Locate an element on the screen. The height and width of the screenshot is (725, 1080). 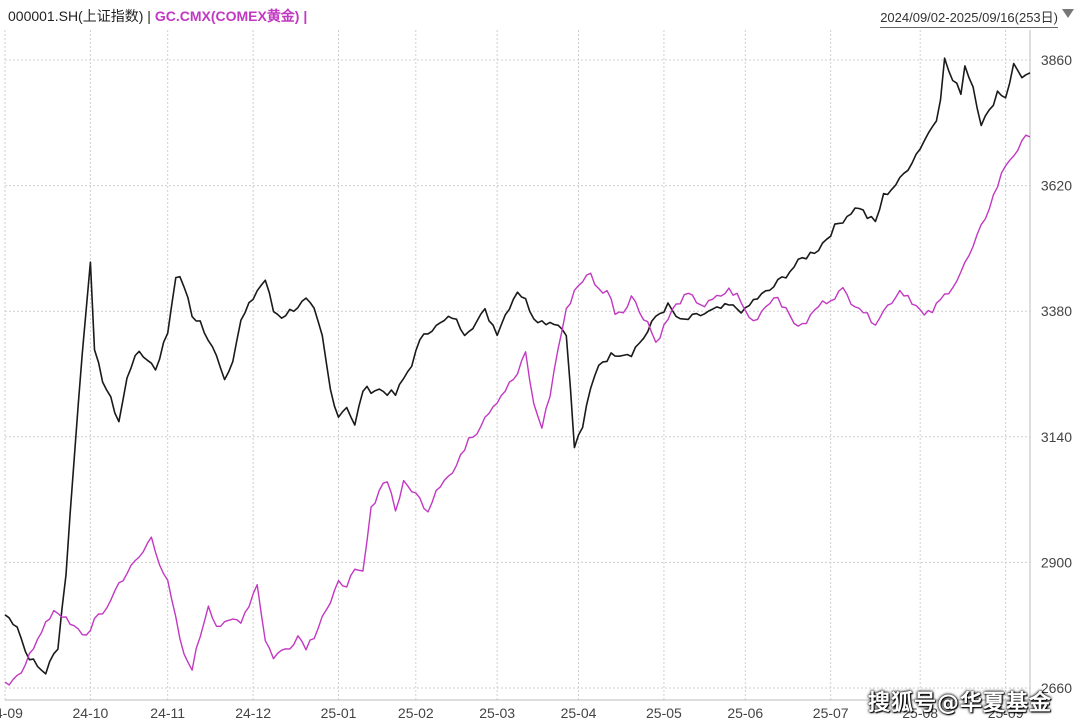
x-tick-label: 25-09 is located at coordinates (1006, 713).